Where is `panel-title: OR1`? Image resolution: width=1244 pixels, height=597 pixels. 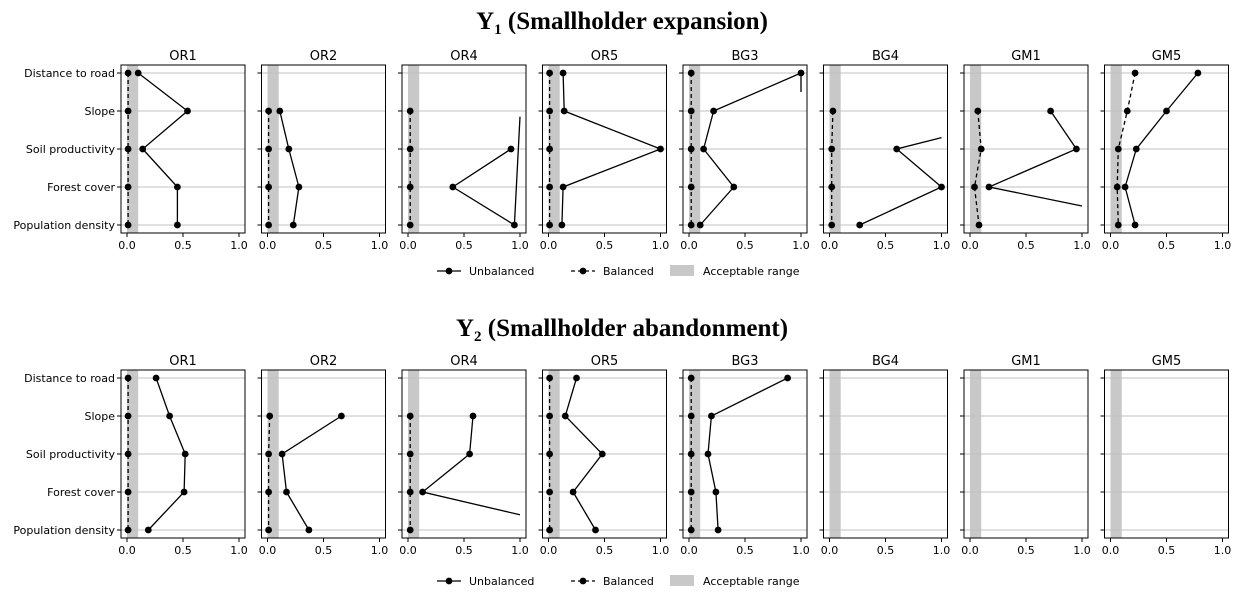 panel-title: OR1 is located at coordinates (183, 361).